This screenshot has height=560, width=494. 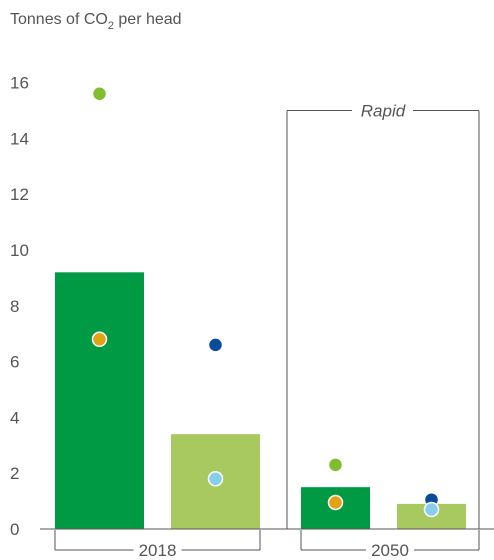 What do you see at coordinates (14, 417) in the screenshot?
I see `y-tick-label: 4` at bounding box center [14, 417].